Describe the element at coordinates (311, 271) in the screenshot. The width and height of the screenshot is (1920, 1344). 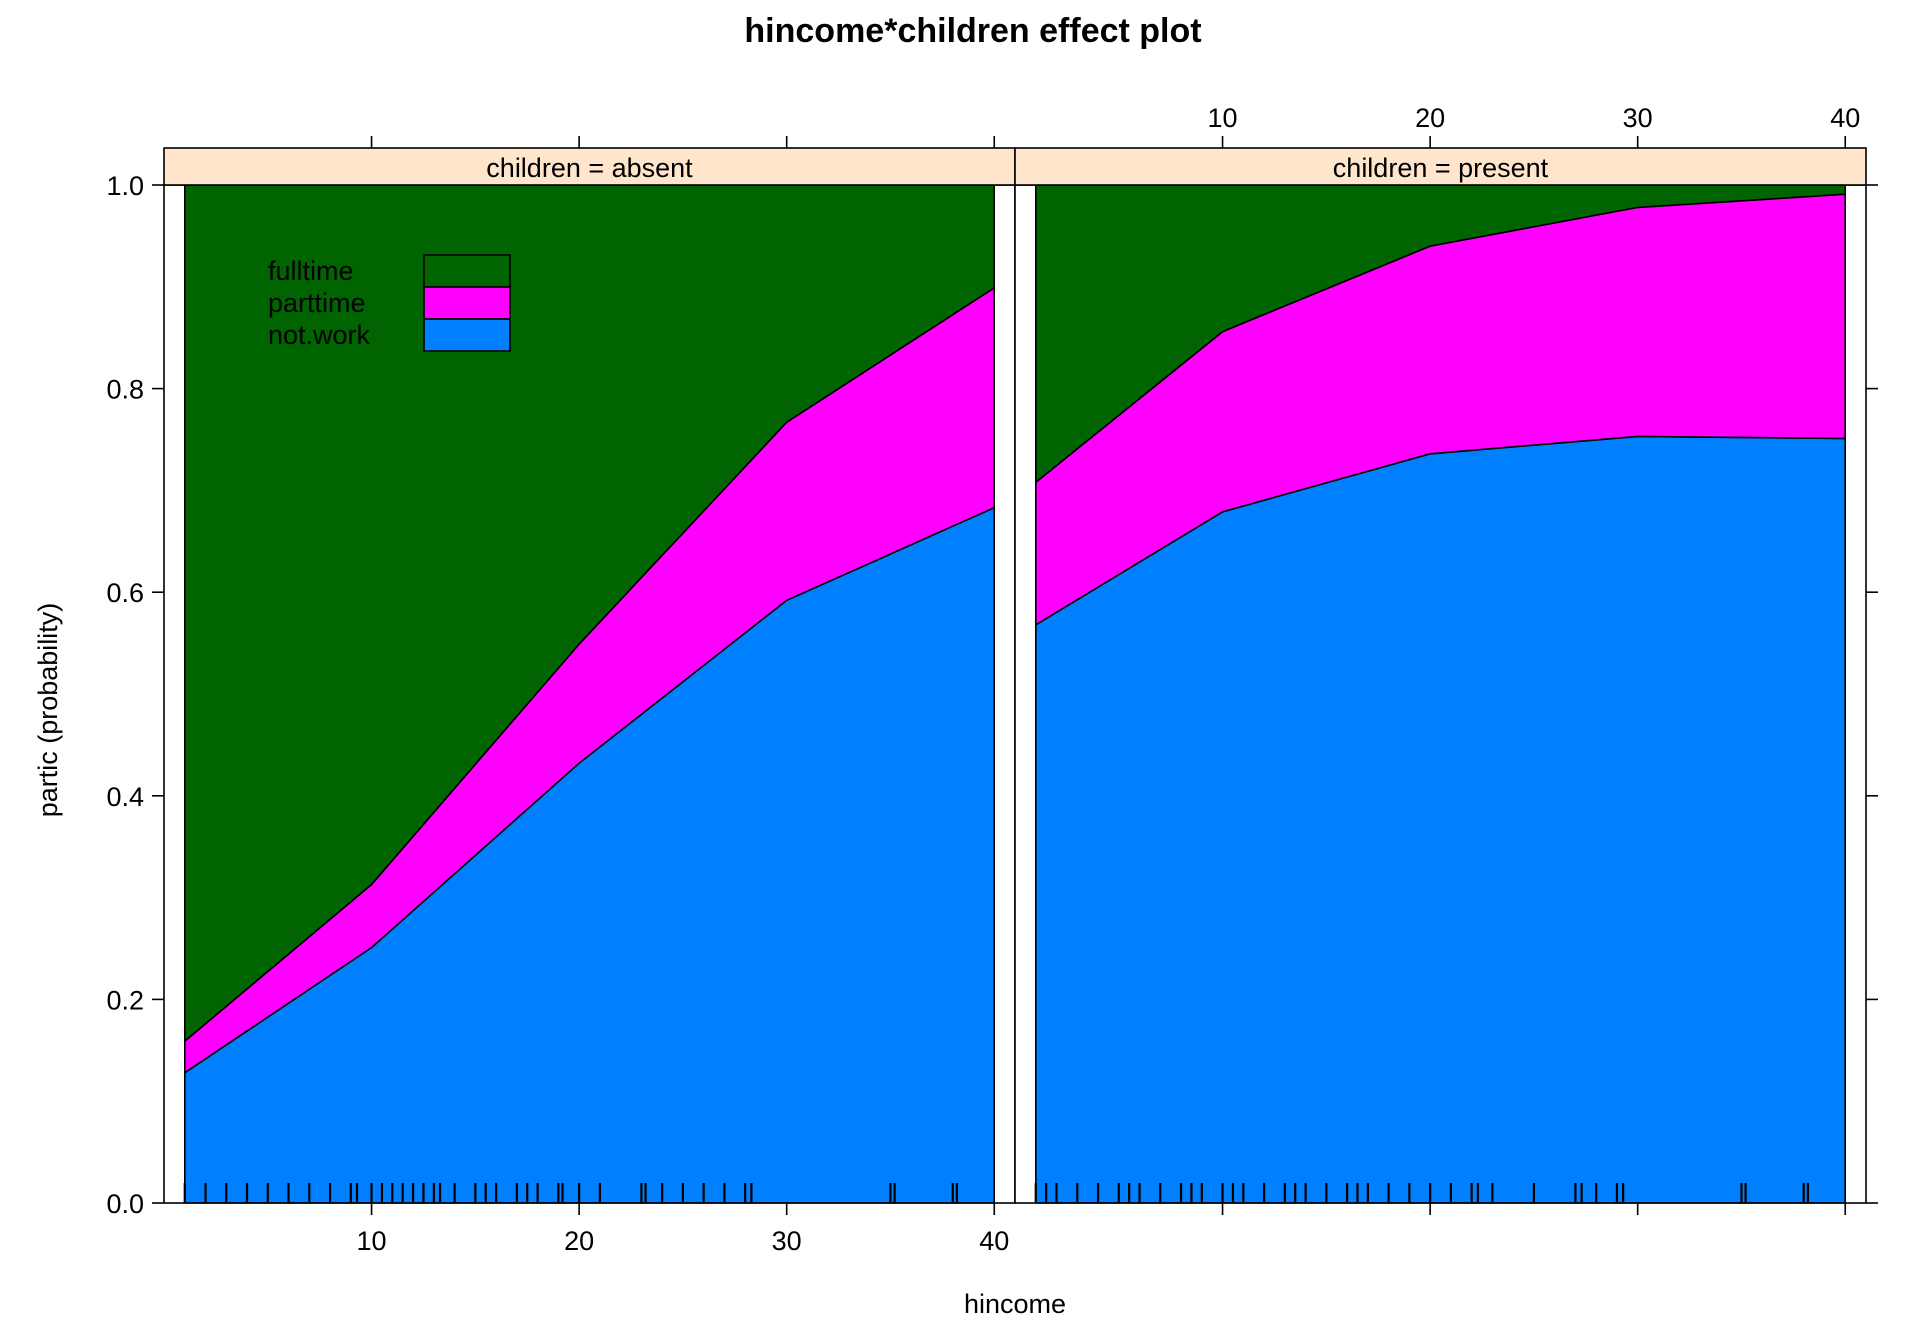
I see `legend-label: fulltime` at that location.